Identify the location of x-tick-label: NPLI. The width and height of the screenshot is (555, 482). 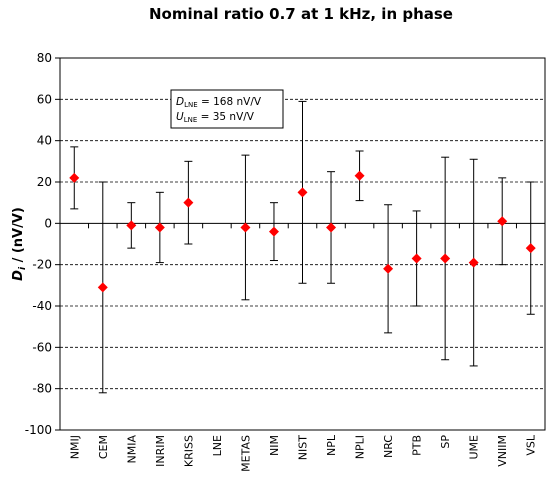
(360, 447).